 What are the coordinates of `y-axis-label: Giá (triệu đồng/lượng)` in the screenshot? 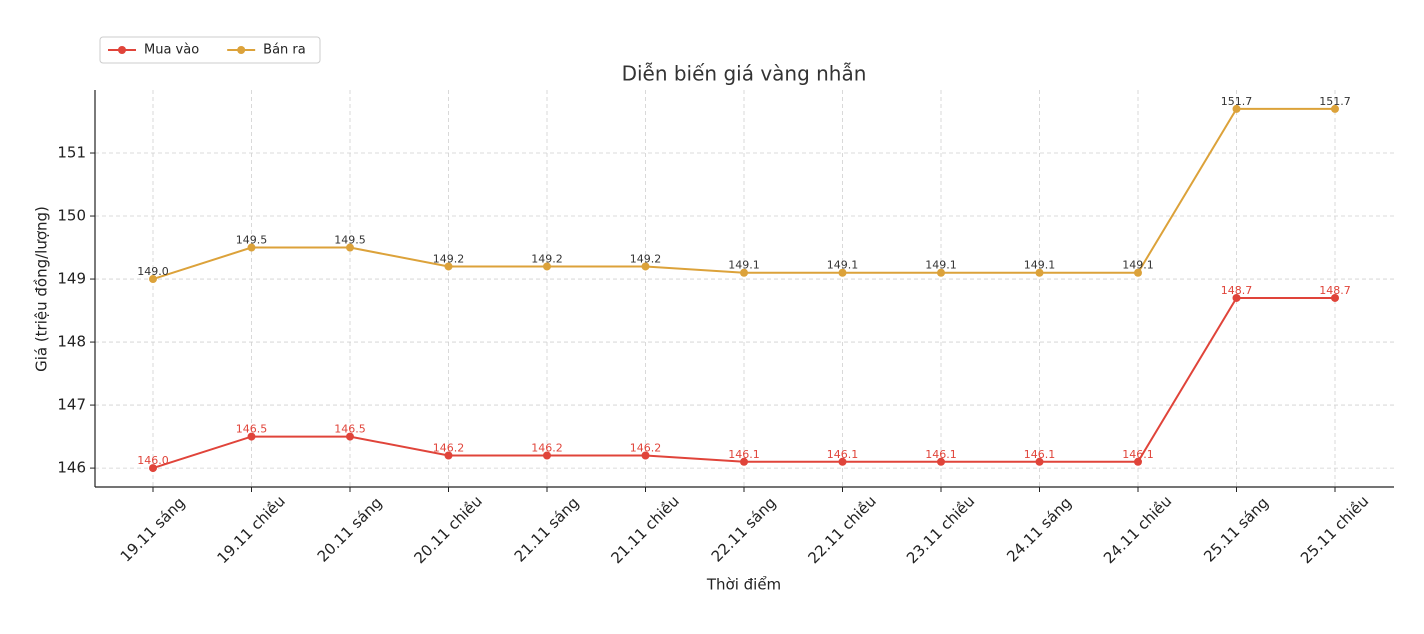 It's located at (42, 289).